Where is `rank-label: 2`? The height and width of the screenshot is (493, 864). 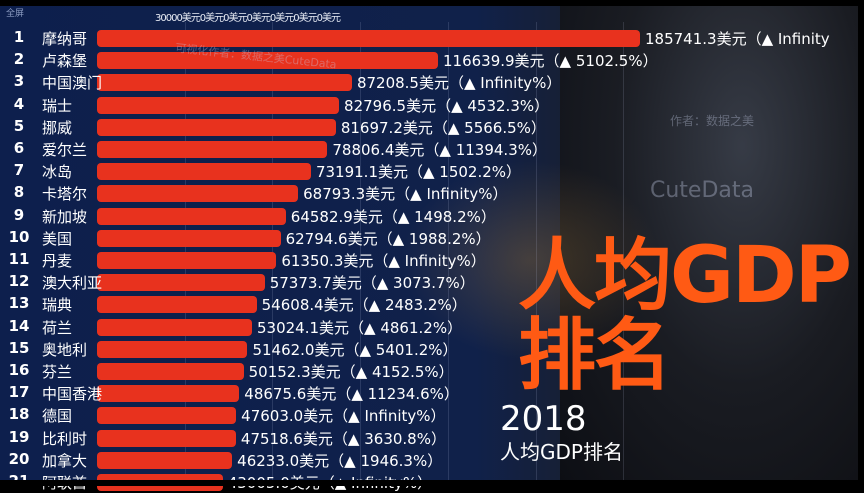
rank-label: 2 is located at coordinates (19, 59).